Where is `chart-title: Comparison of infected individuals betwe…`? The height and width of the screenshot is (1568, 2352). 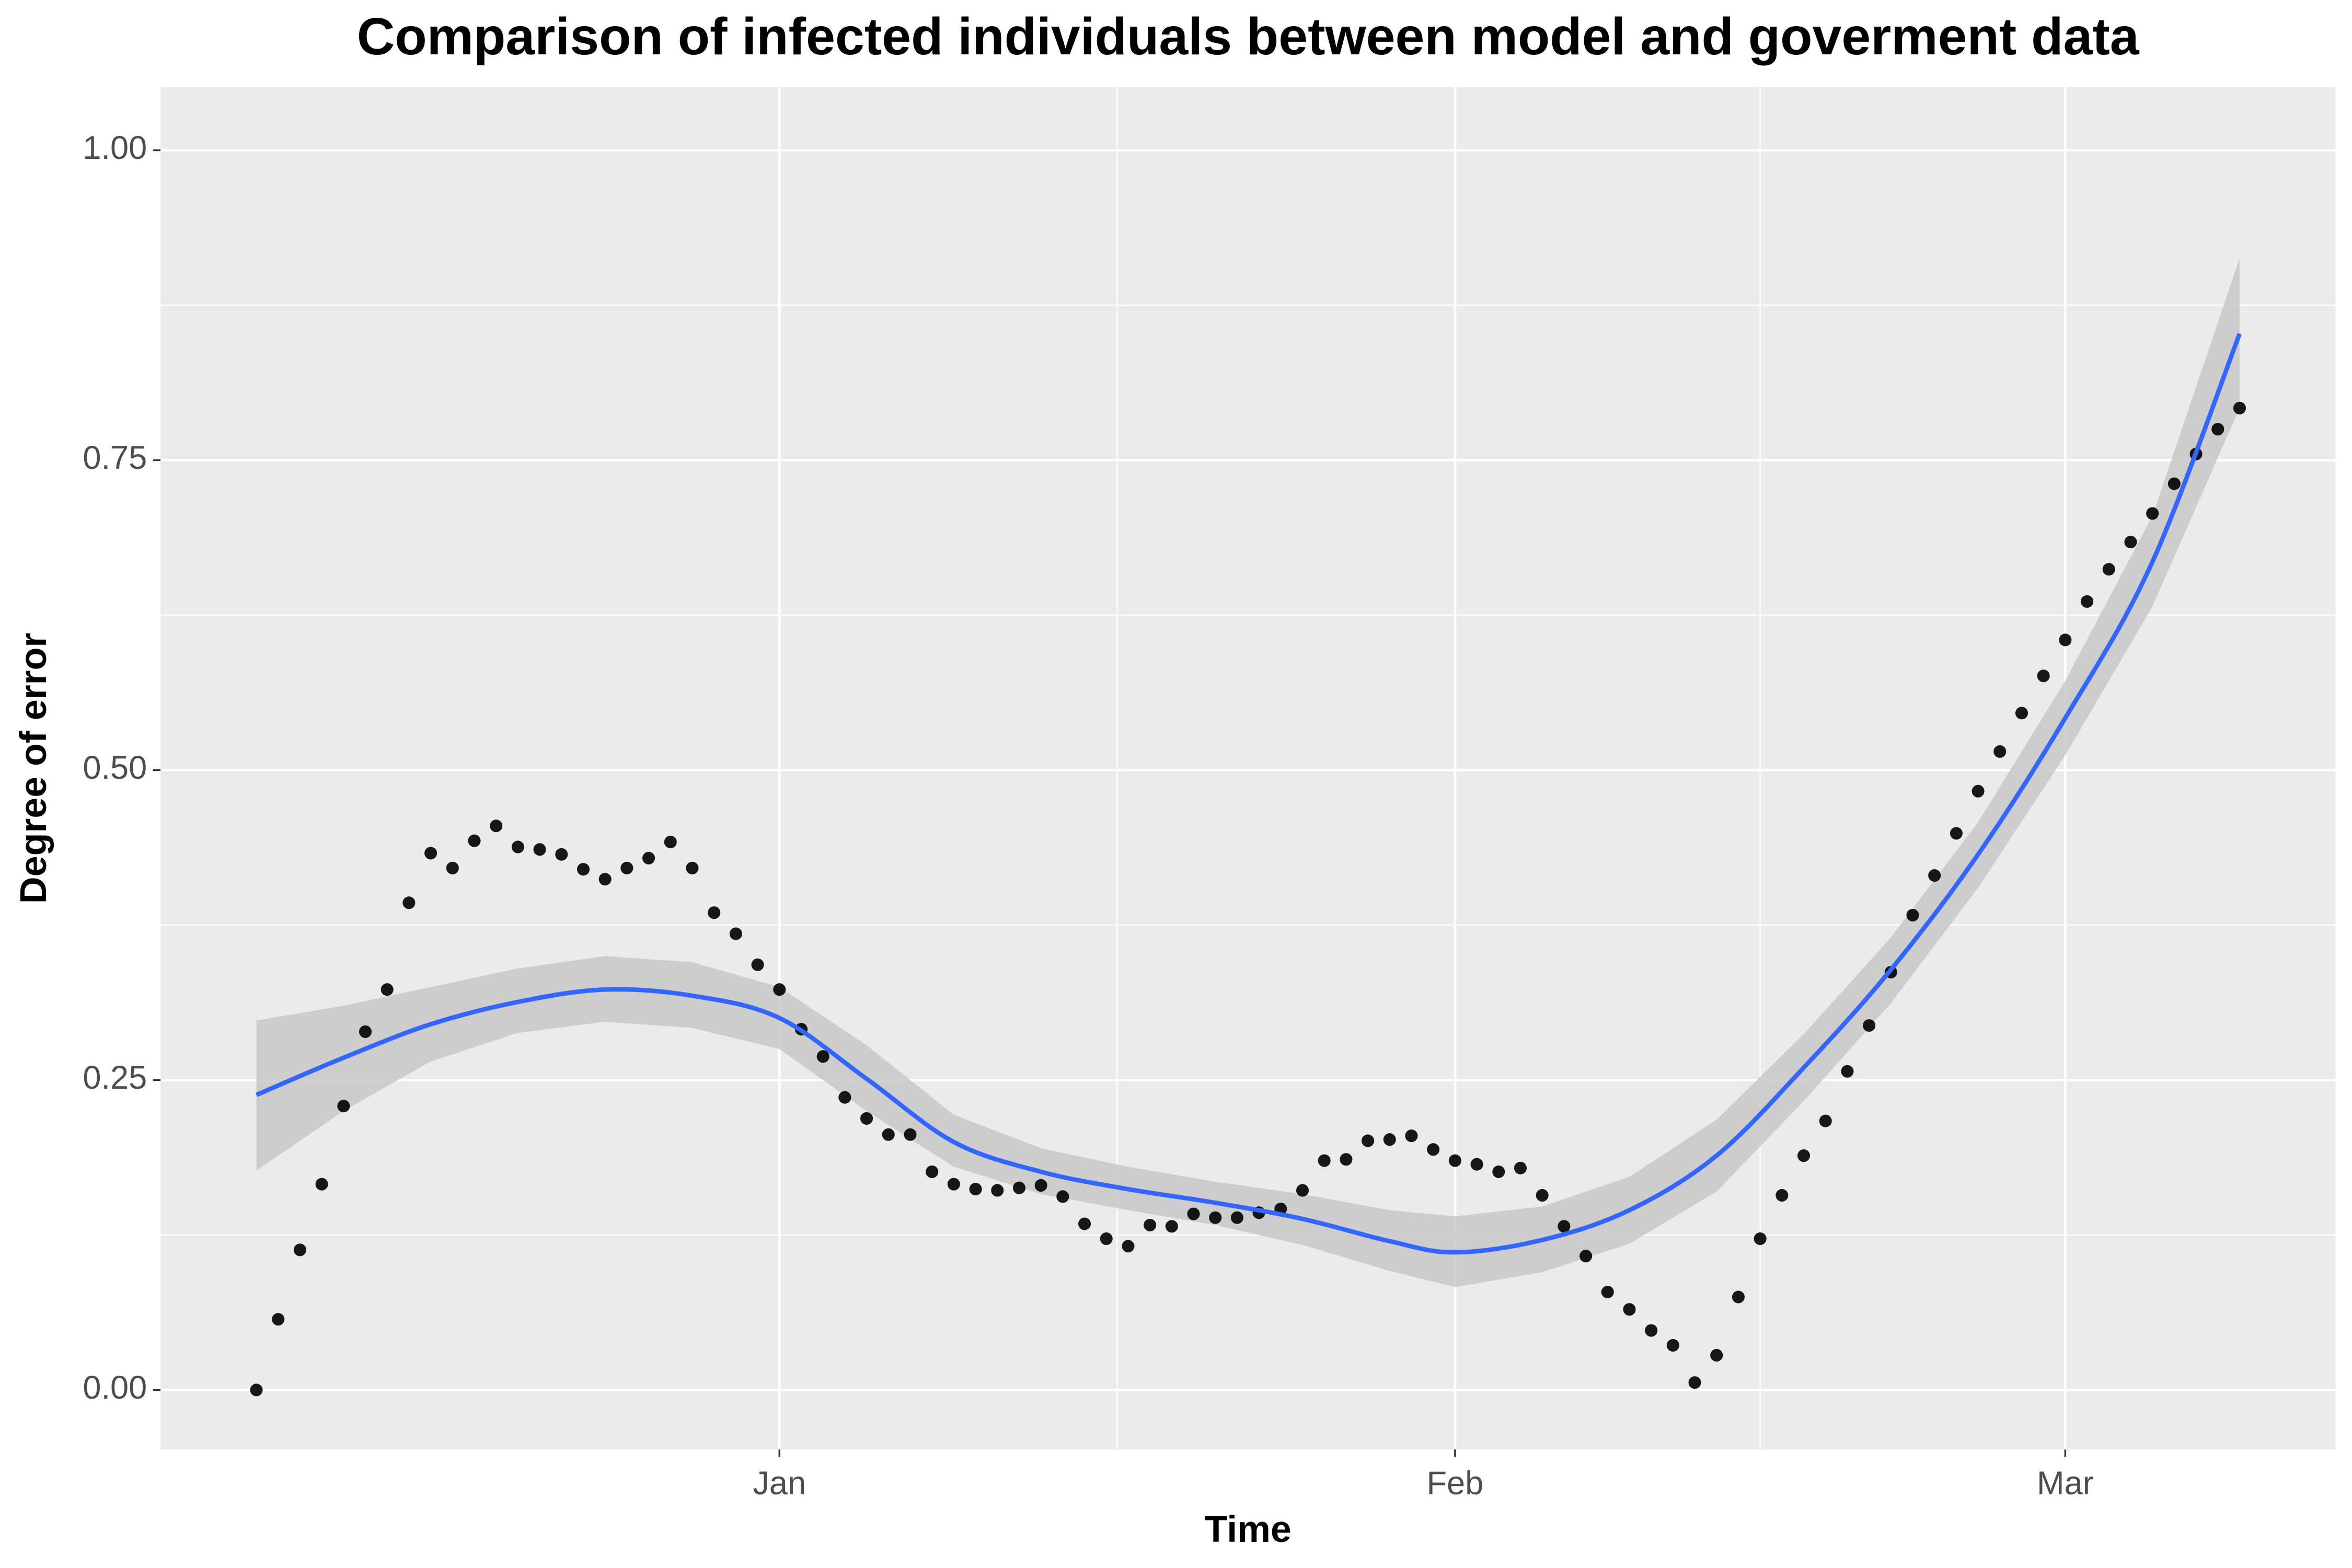 chart-title: Comparison of infected individuals betwe… is located at coordinates (1248, 36).